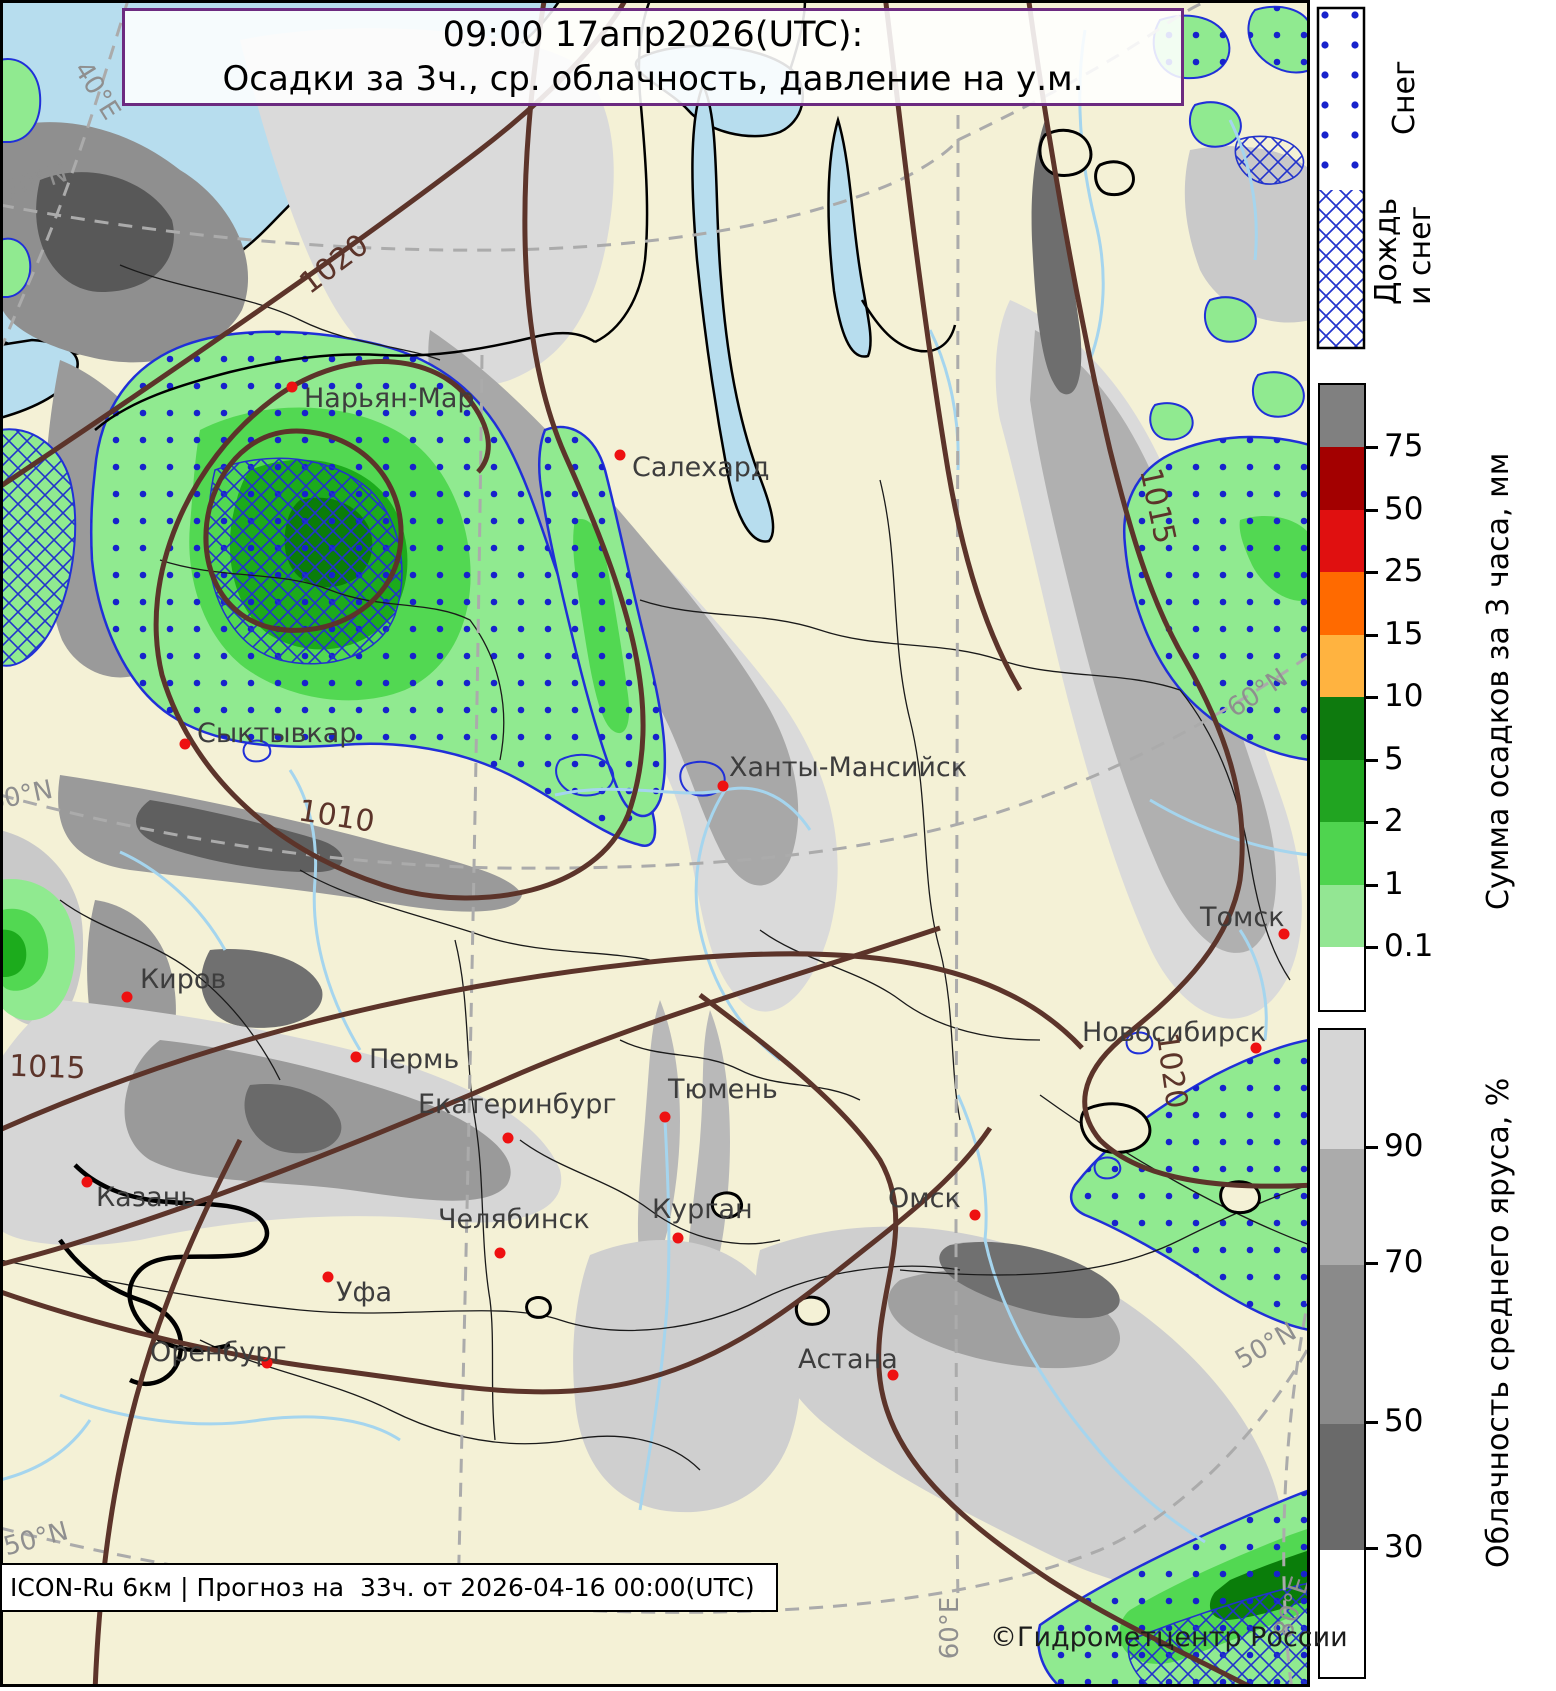  Describe the element at coordinates (1404, 634) in the screenshot. I see `precip-tick-label: 15` at that location.